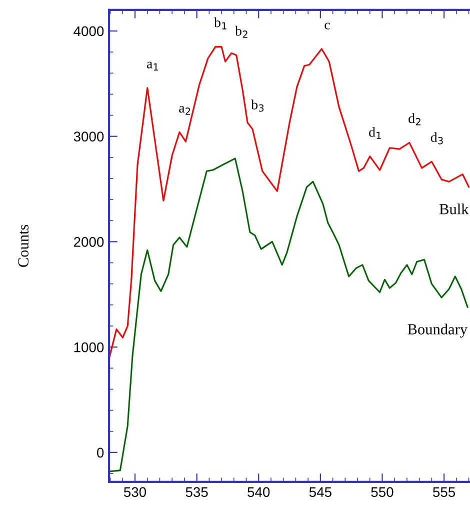 This screenshot has width=470, height=521. I want to click on x-tick-label: 540, so click(259, 492).